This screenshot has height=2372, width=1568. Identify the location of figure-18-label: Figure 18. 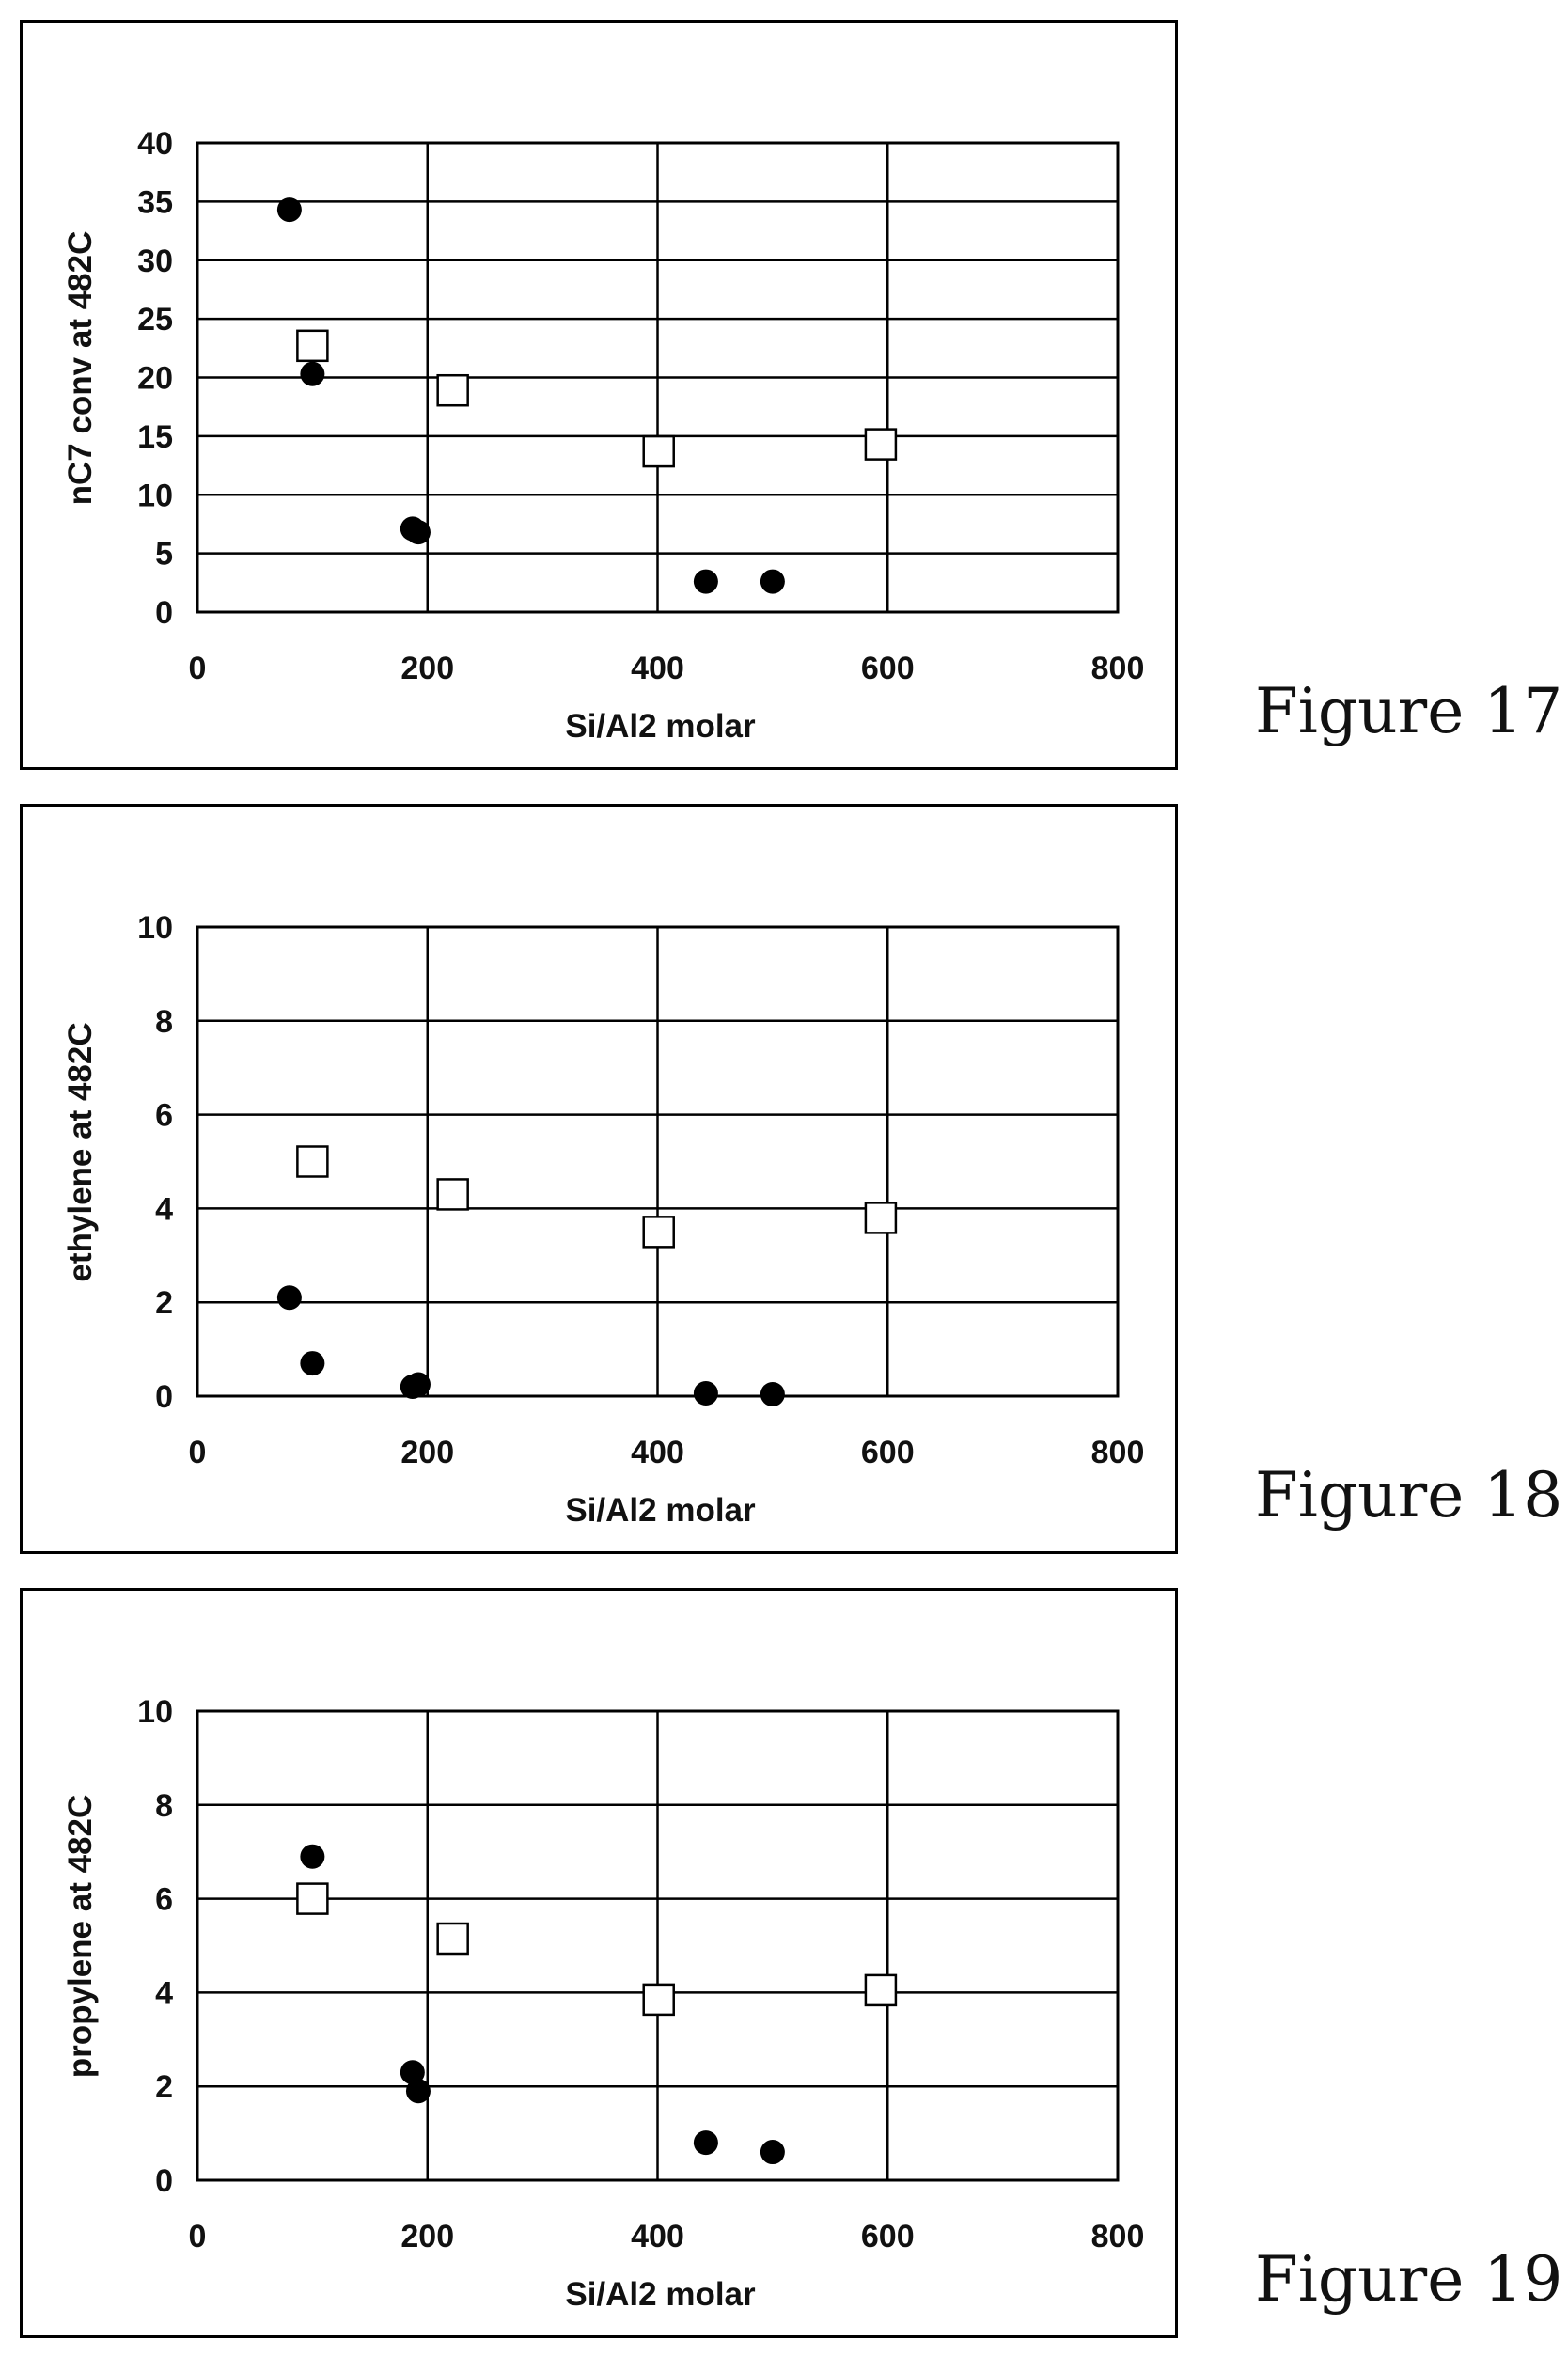
(1409, 1495).